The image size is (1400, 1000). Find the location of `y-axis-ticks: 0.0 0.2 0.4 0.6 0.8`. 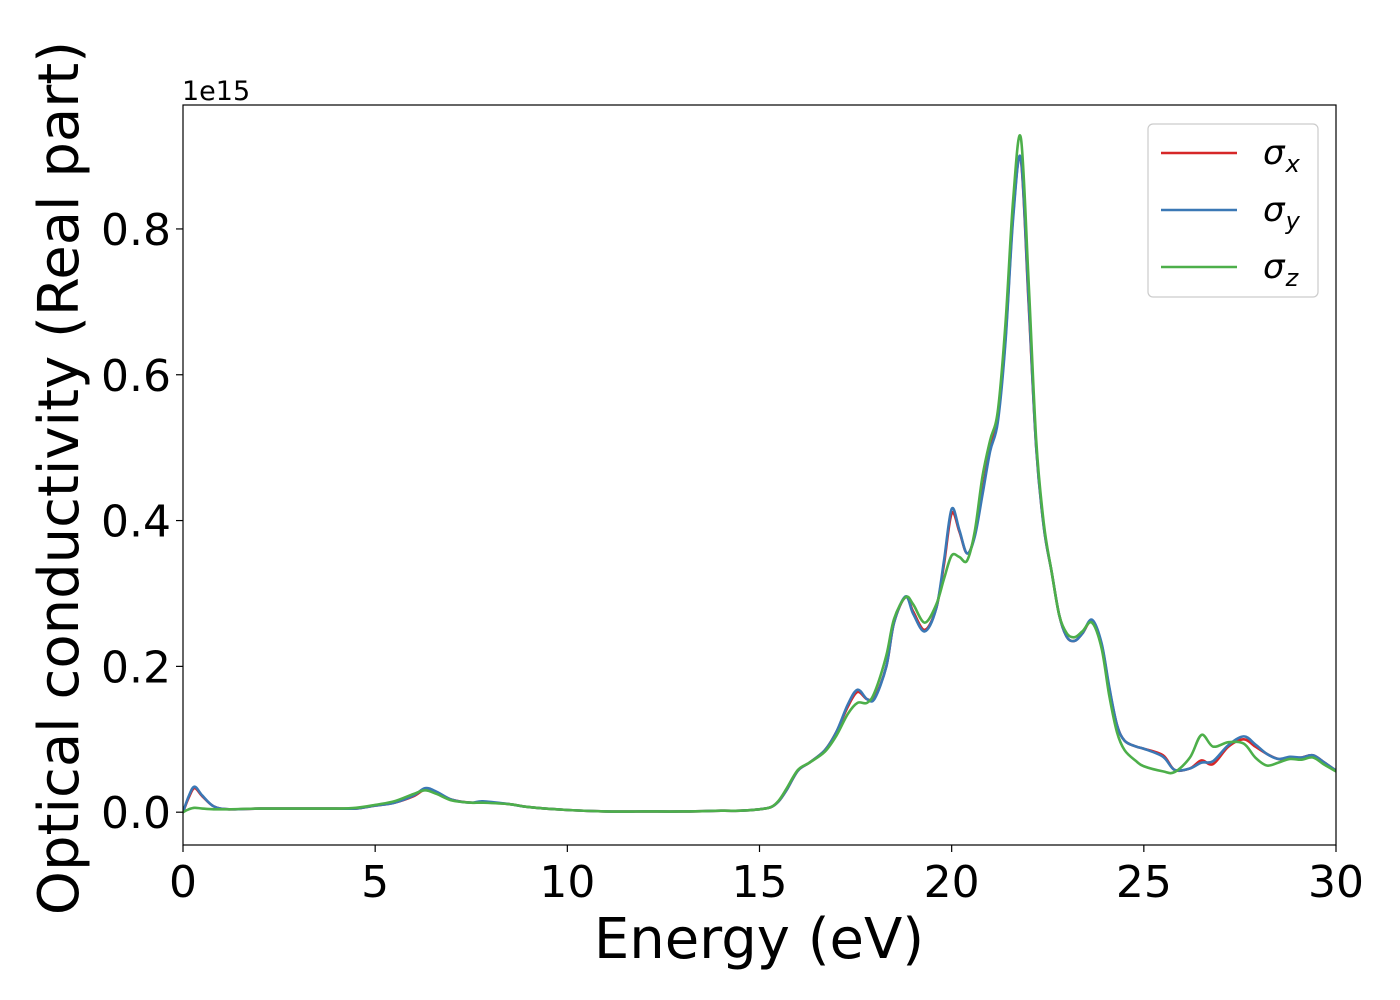

y-axis-ticks: 0.0 0.2 0.4 0.6 0.8 is located at coordinates (142, 522).